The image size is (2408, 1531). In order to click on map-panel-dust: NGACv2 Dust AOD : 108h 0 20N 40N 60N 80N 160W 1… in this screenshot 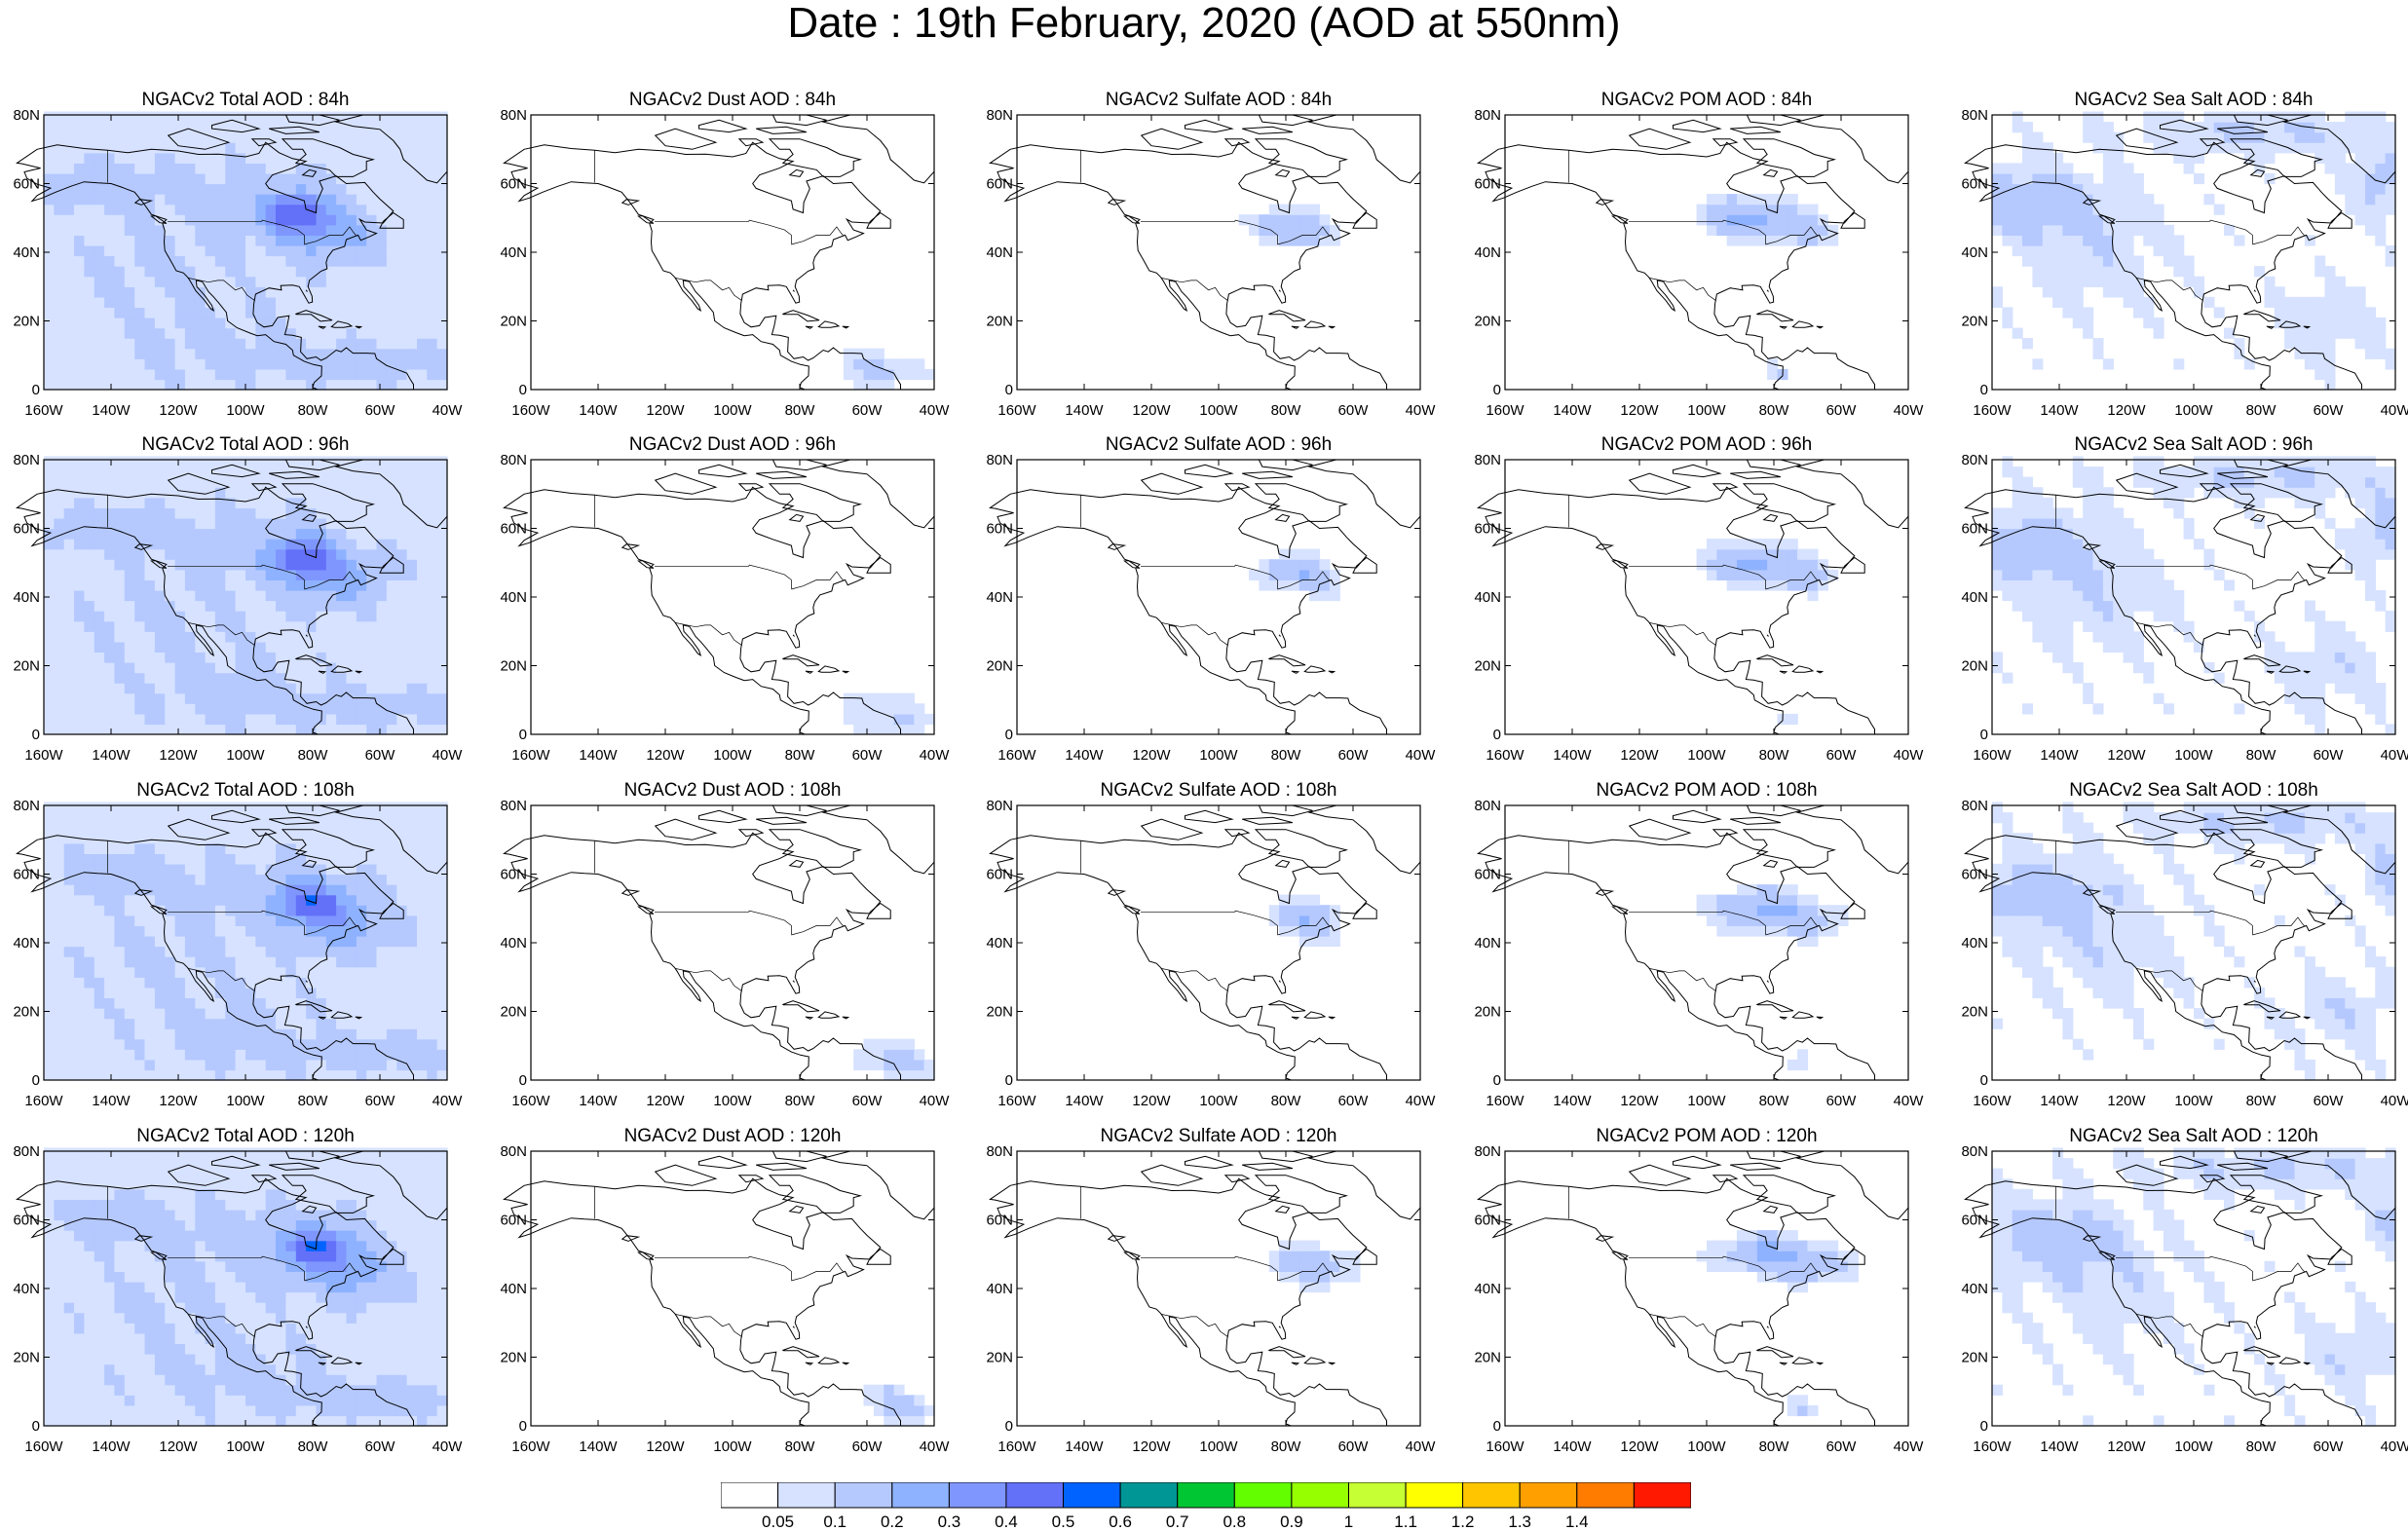, I will do `click(732, 951)`.